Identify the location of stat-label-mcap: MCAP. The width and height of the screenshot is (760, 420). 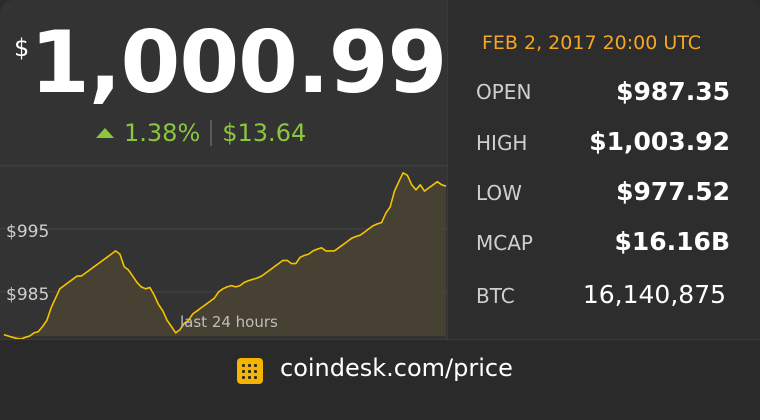
(504, 243).